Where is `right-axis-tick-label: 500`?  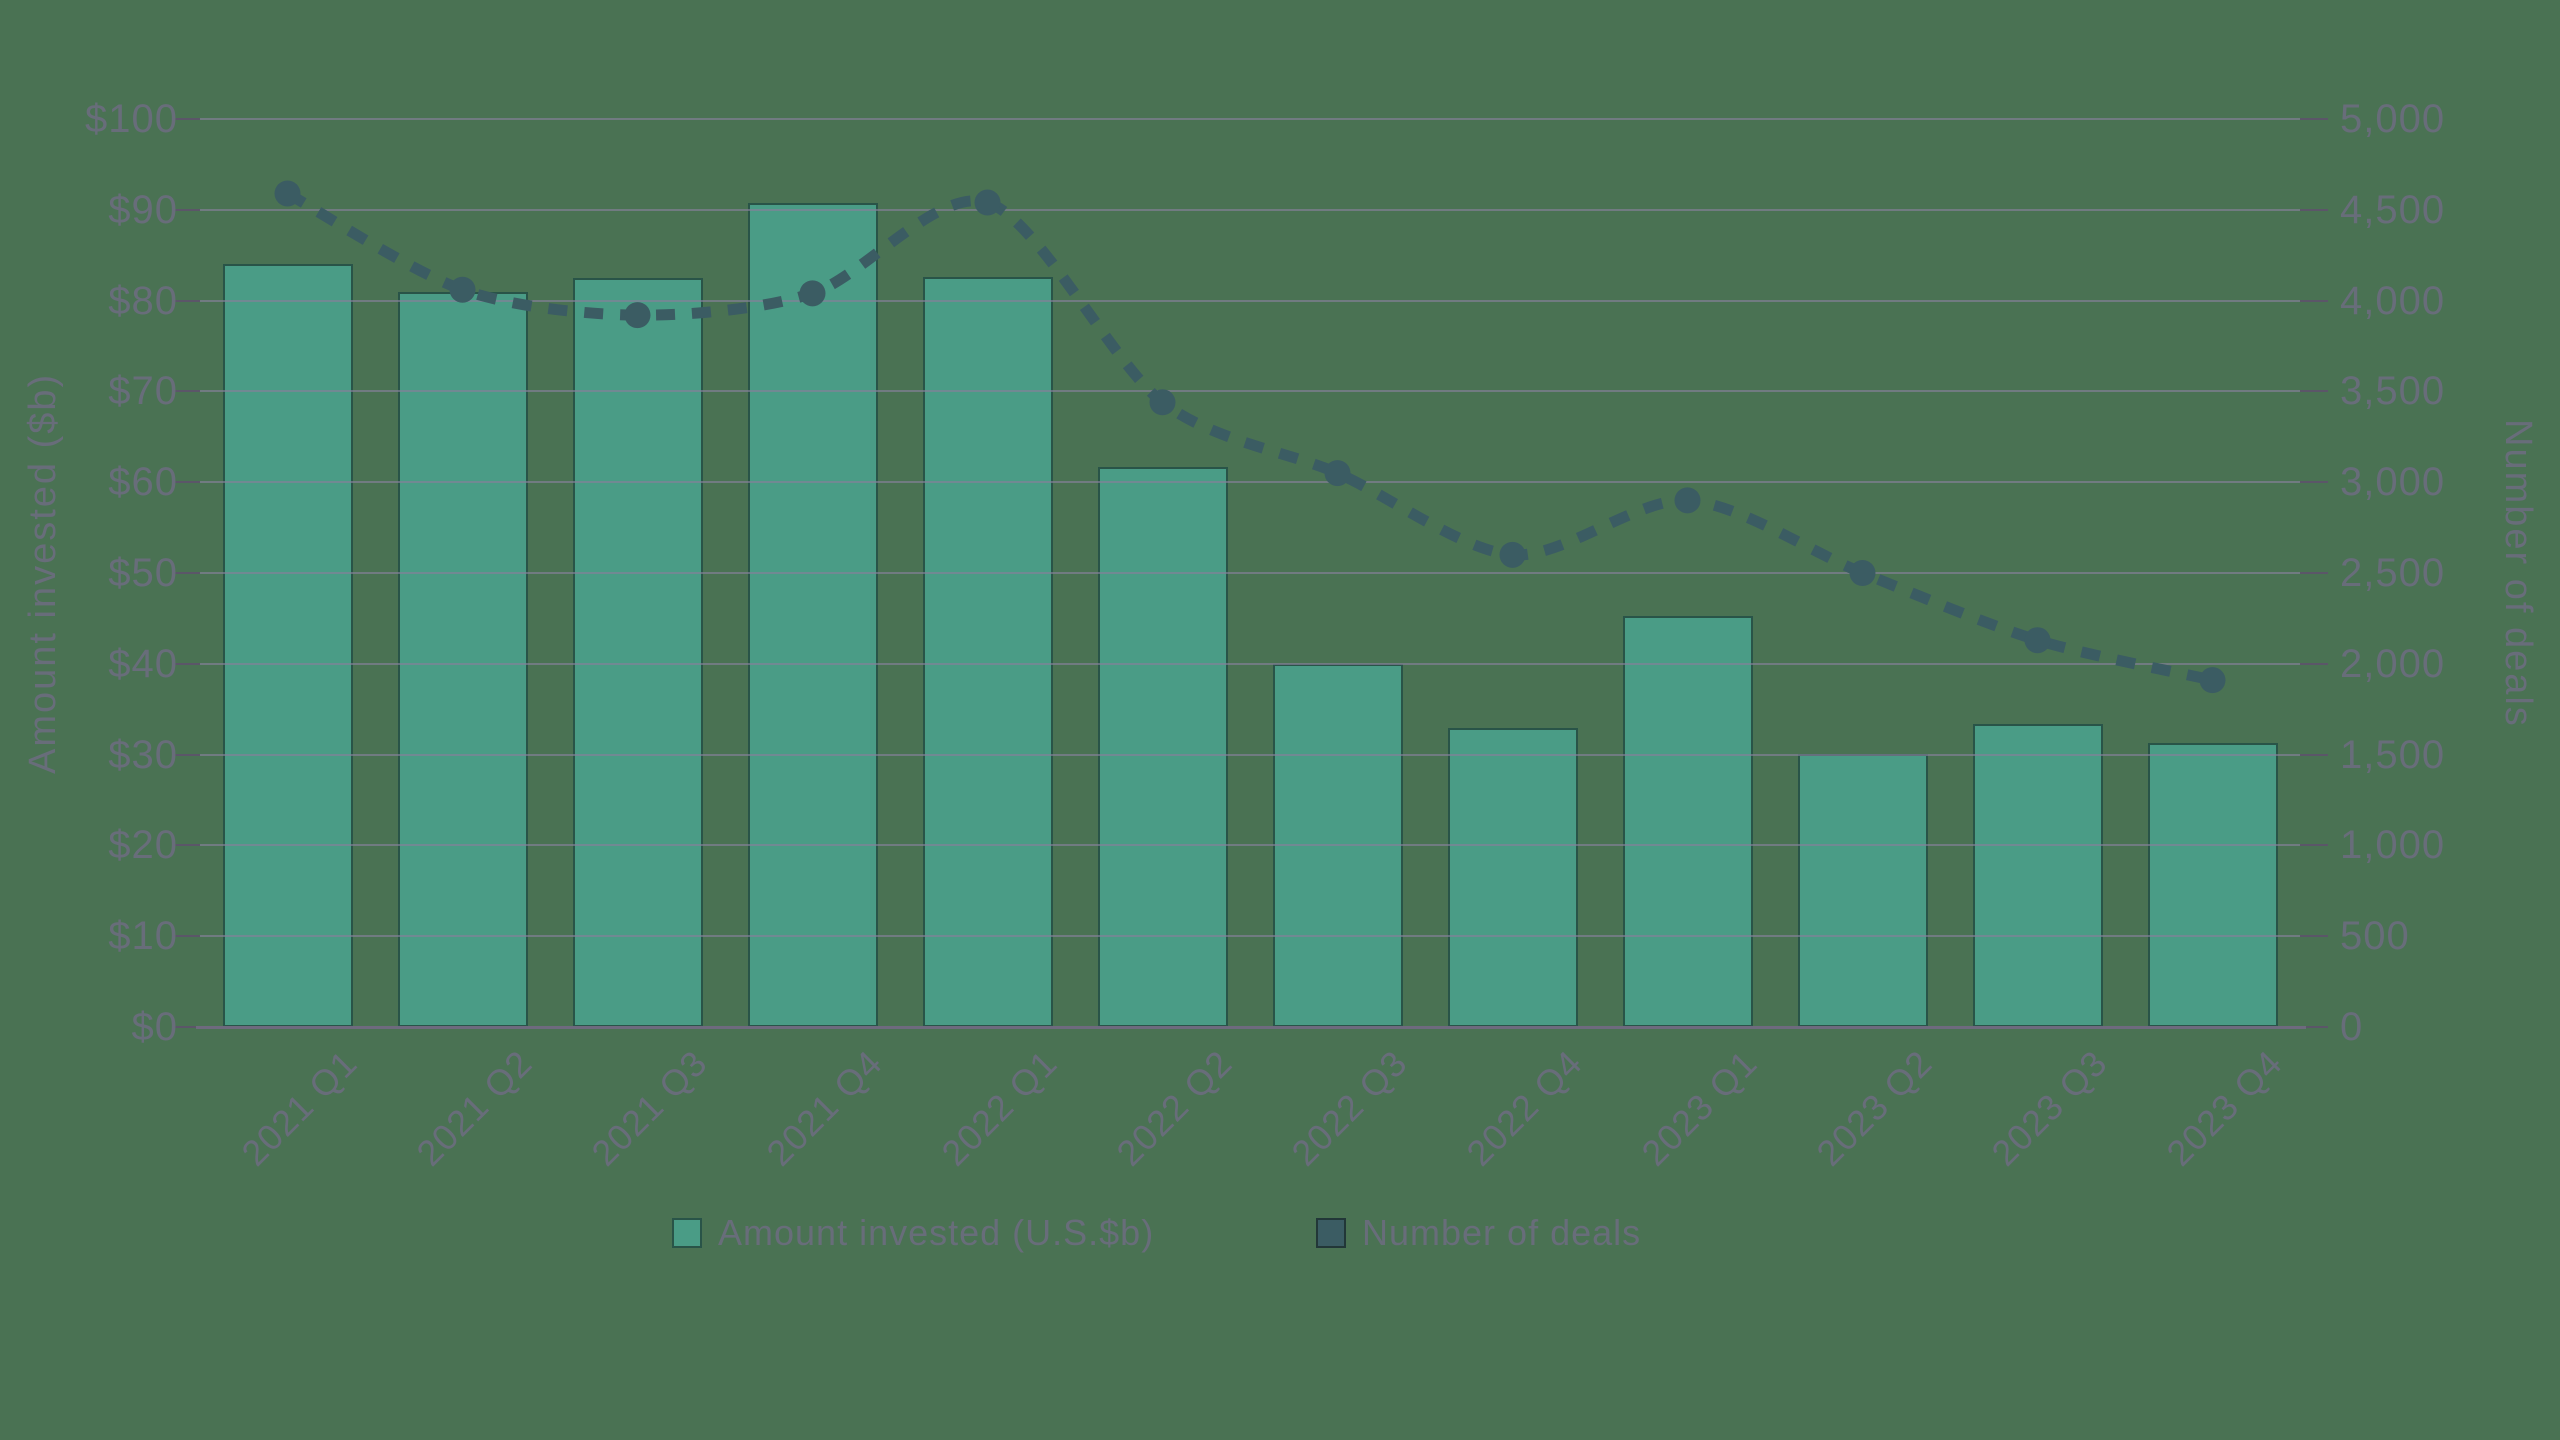 right-axis-tick-label: 500 is located at coordinates (2375, 936).